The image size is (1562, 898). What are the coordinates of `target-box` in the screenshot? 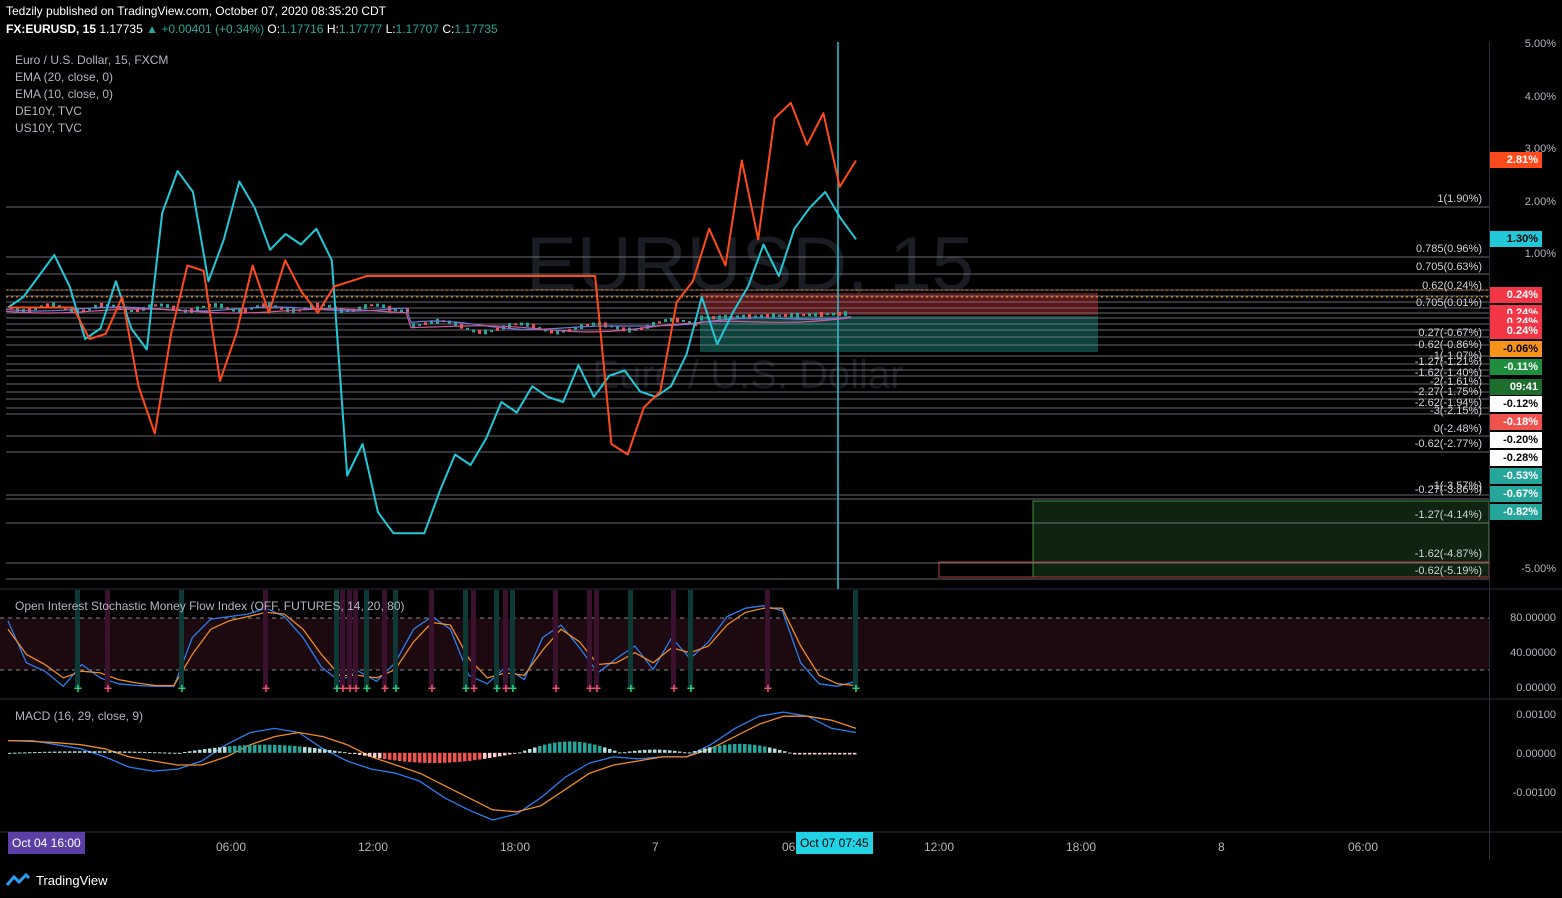 It's located at (1261, 539).